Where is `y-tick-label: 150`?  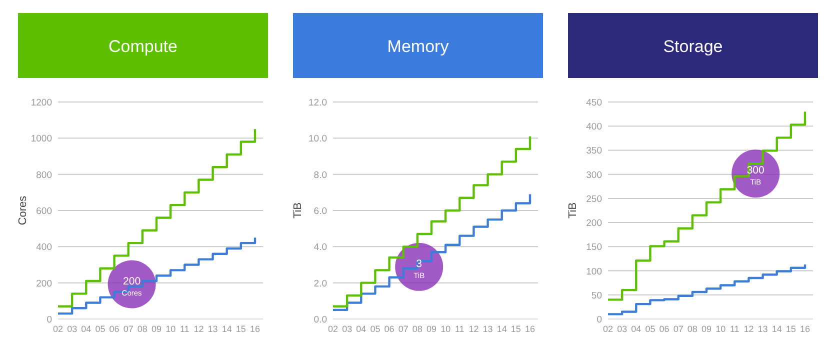 y-tick-label: 150 is located at coordinates (594, 248).